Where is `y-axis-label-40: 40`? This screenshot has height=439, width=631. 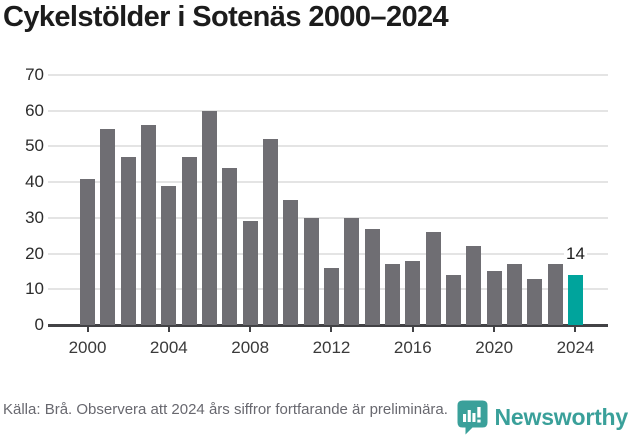
y-axis-label-40: 40 is located at coordinates (34, 182).